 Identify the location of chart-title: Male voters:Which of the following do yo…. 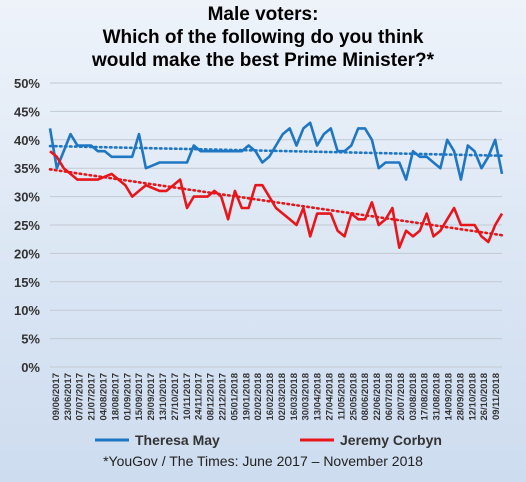
(263, 37).